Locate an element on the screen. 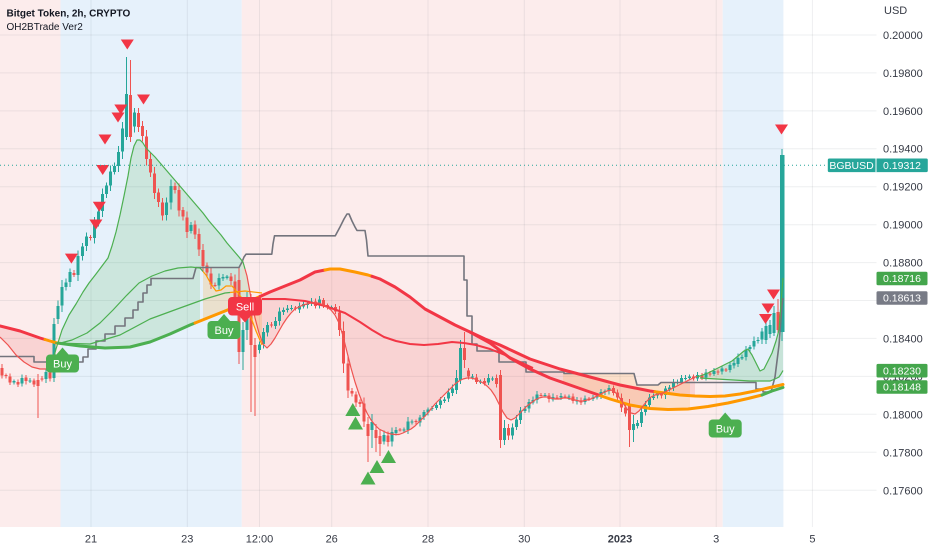  svg-text: 0.18716 is located at coordinates (902, 279).